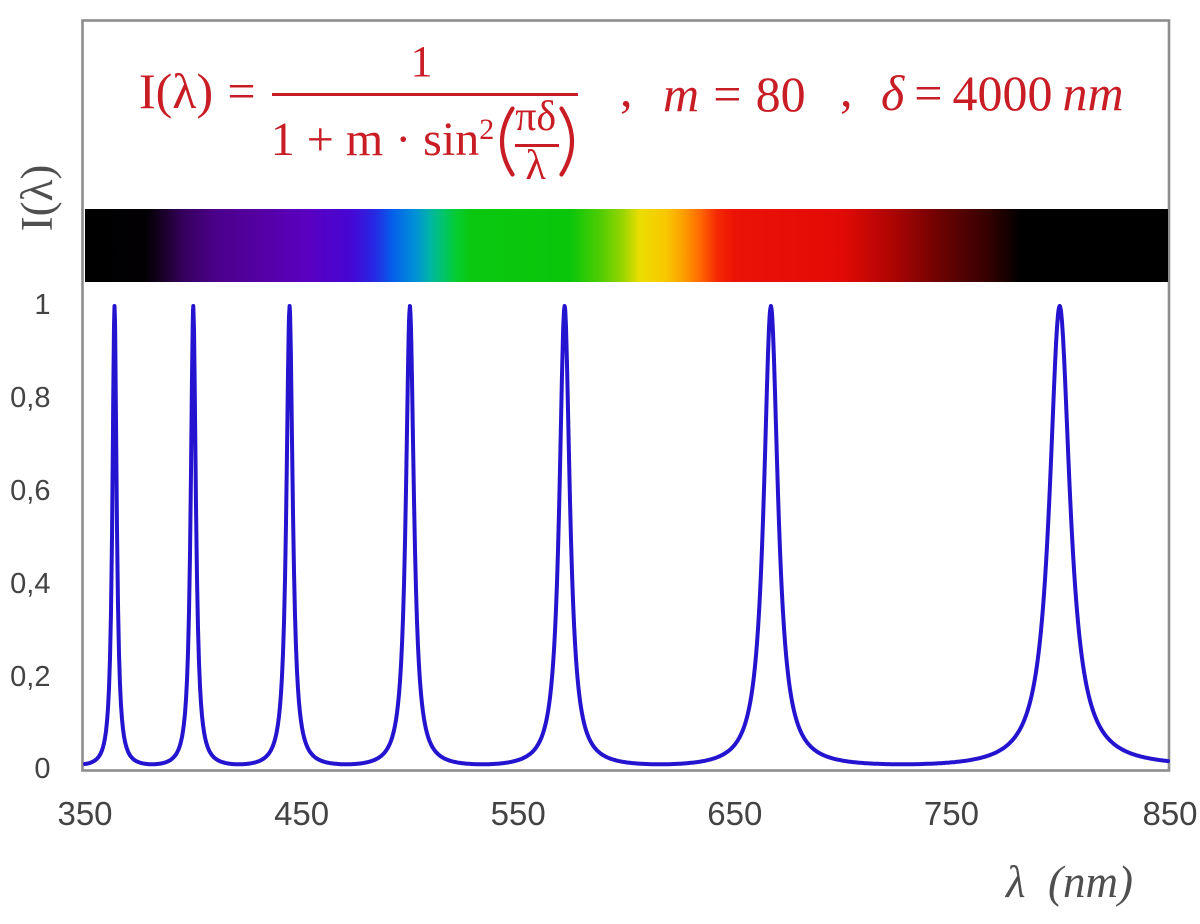 The width and height of the screenshot is (1200, 924). What do you see at coordinates (42, 769) in the screenshot?
I see `svg-text: 0` at bounding box center [42, 769].